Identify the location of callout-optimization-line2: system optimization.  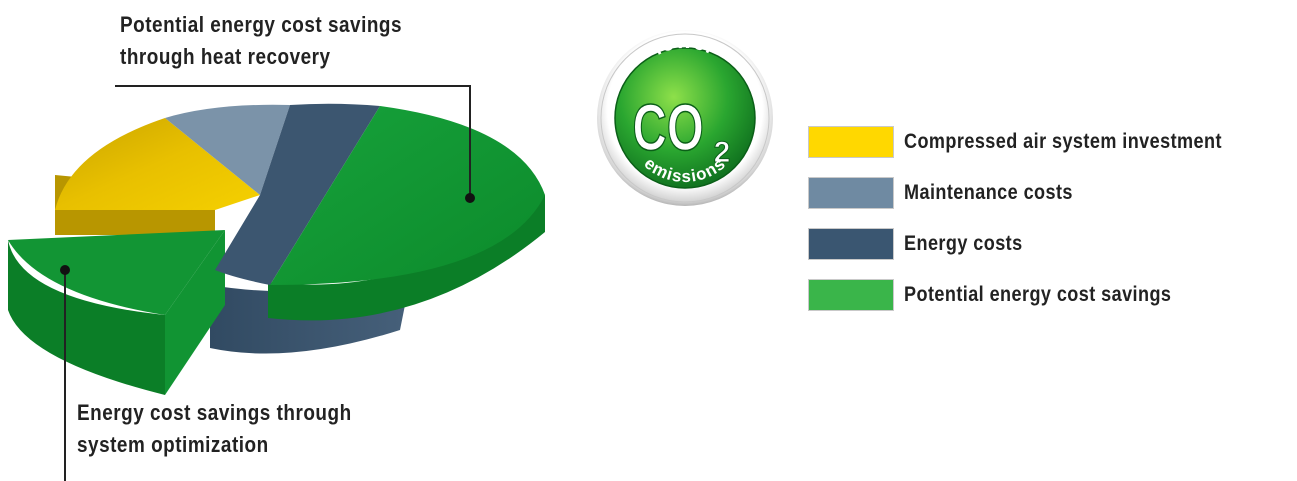
(173, 444).